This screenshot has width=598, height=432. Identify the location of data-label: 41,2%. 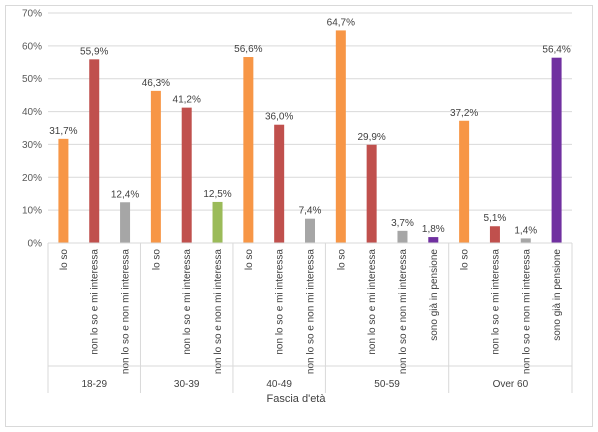
(187, 100).